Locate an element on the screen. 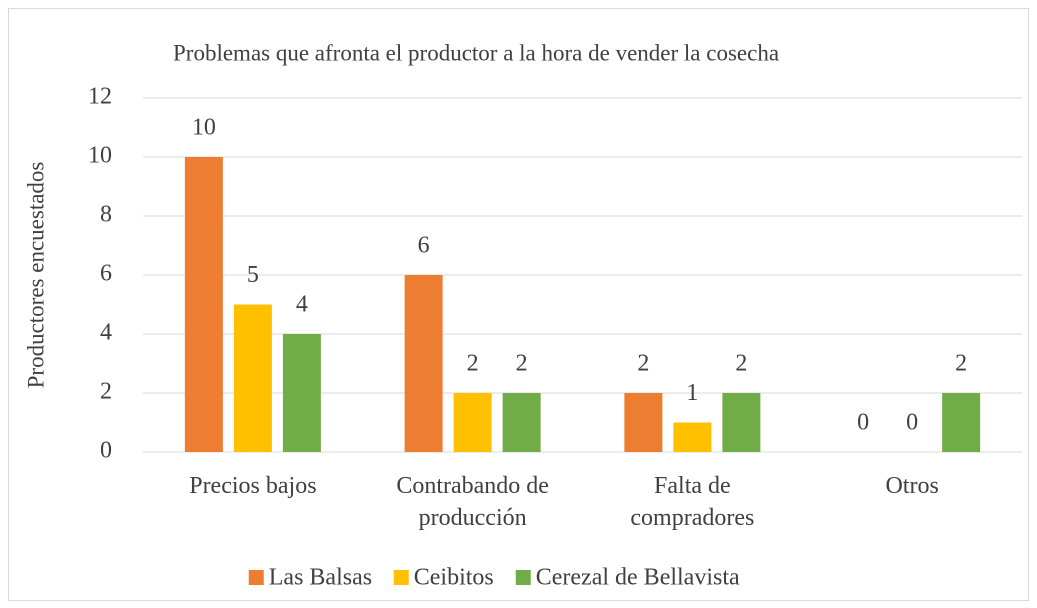 The width and height of the screenshot is (1037, 608). y-axis-label: Productores encuestados is located at coordinates (35, 275).